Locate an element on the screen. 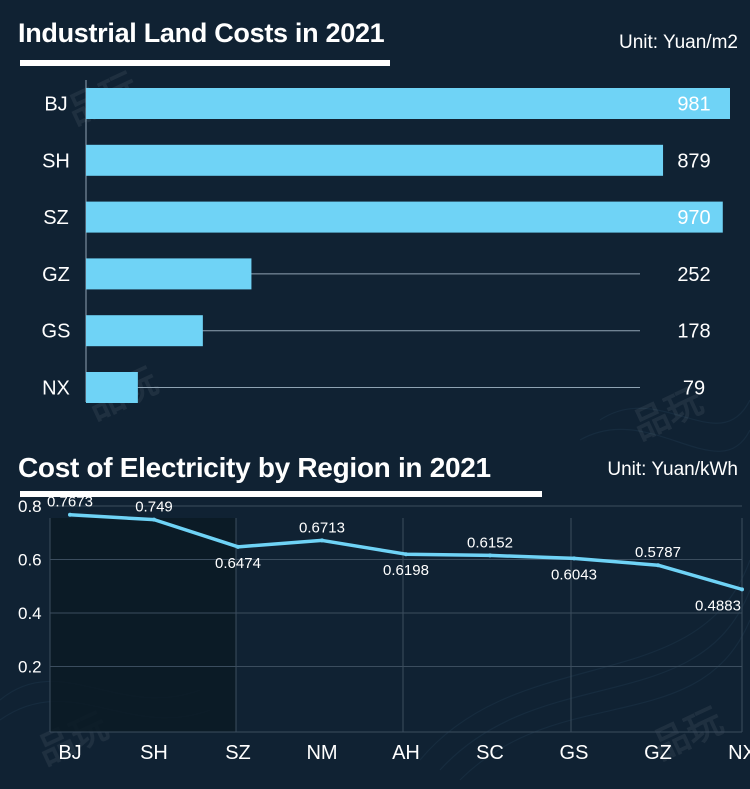 This screenshot has width=750, height=789. bar-category-label: GZ is located at coordinates (56, 275).